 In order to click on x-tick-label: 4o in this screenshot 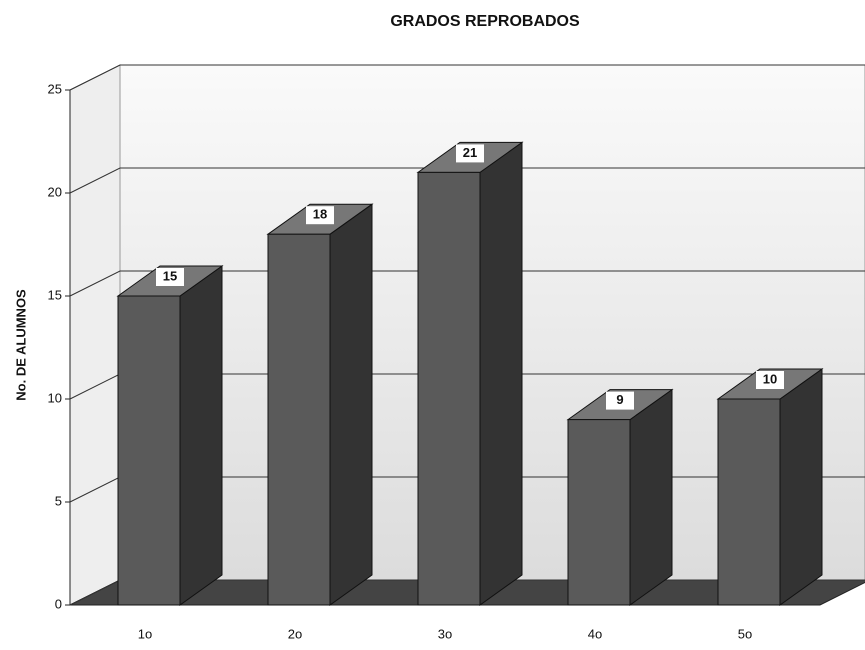, I will do `click(595, 633)`.